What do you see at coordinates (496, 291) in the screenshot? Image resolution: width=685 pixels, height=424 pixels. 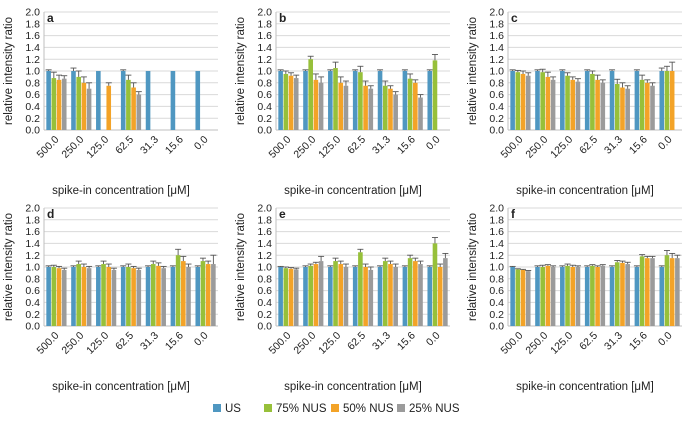 I see `y-tick-label: 0.6` at bounding box center [496, 291].